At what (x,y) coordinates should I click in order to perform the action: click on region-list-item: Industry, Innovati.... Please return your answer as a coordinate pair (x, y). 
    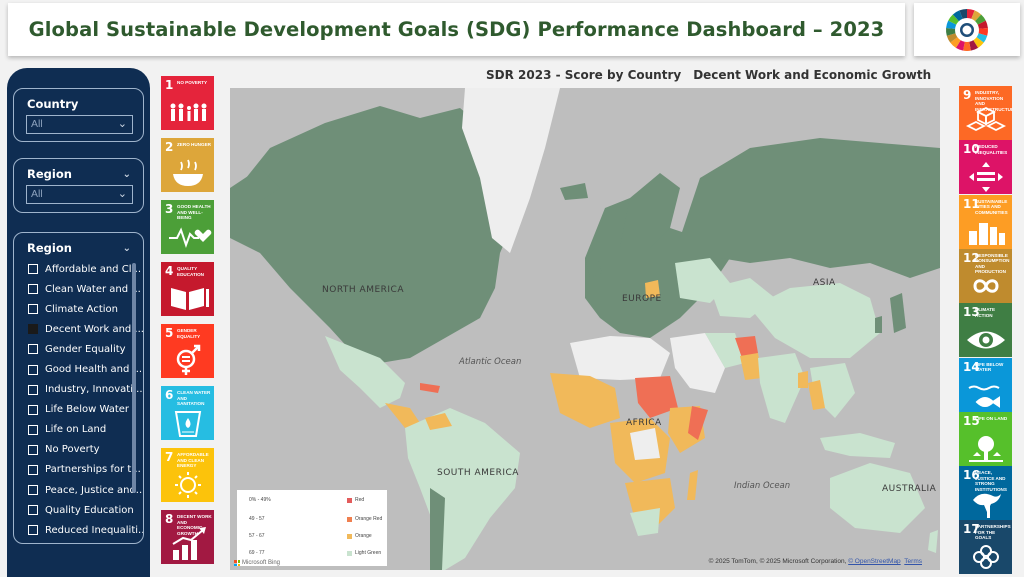
    Looking at the image, I should click on (78, 390).